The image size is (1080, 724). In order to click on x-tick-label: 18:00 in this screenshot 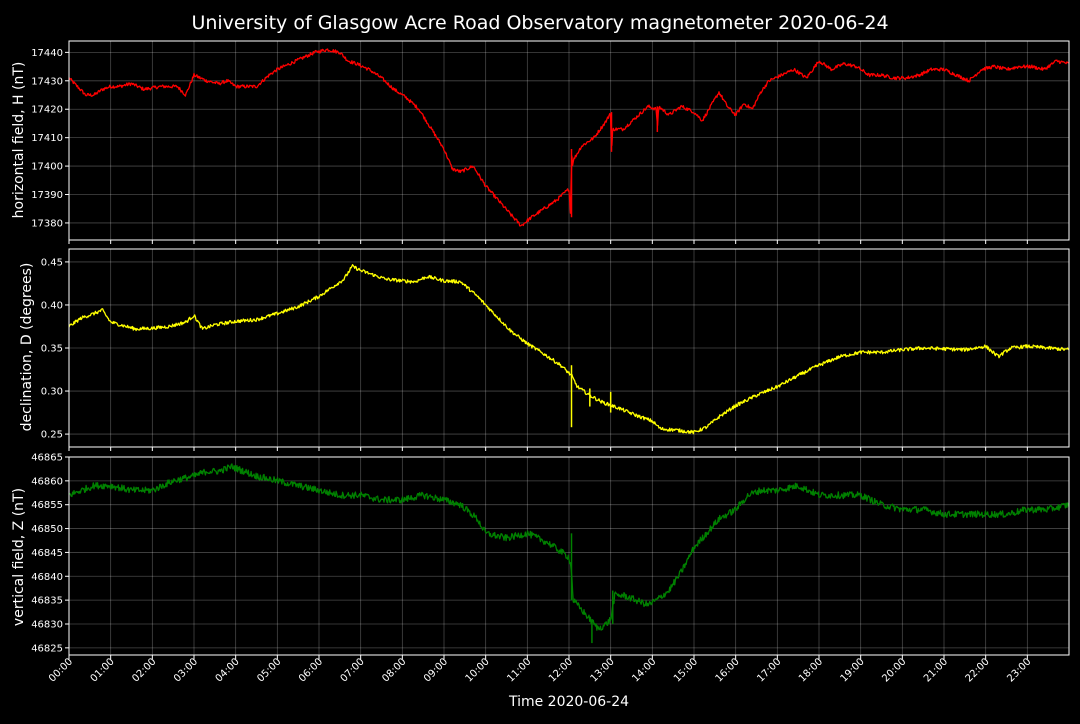, I will do `click(811, 670)`.